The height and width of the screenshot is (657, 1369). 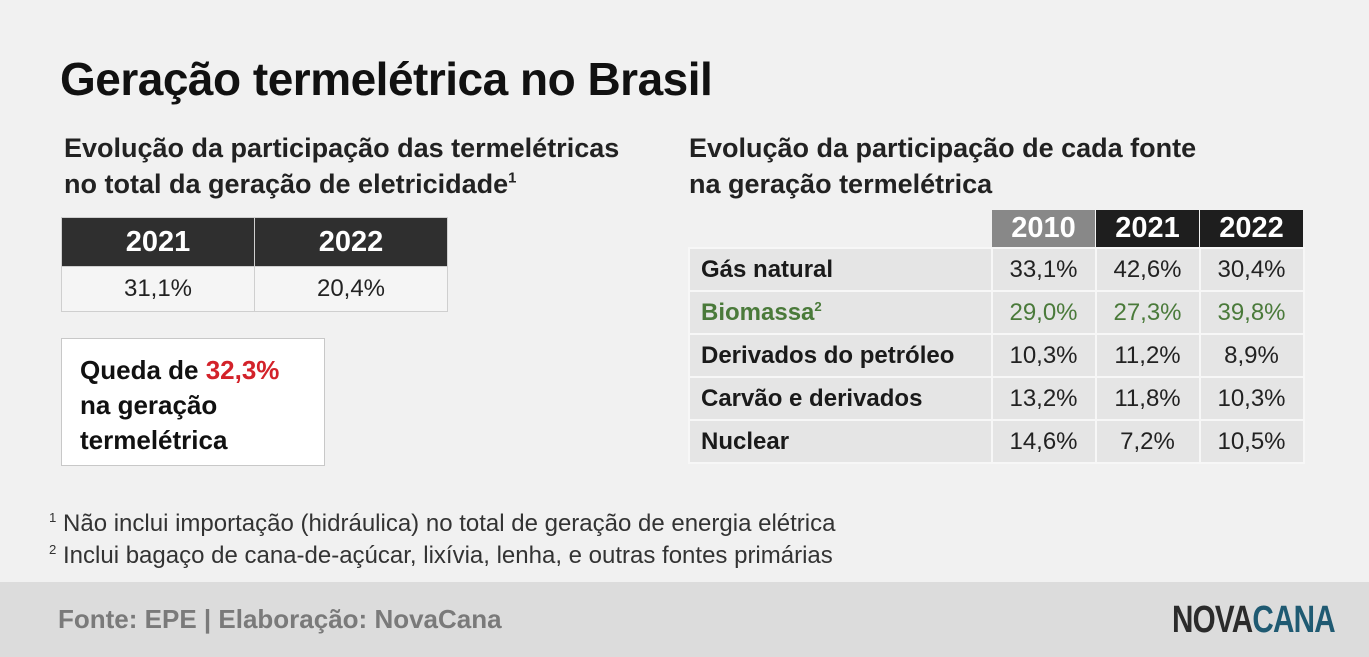 What do you see at coordinates (280, 619) in the screenshot?
I see `source-credit: Fonte: EPE | Elaboração: NovaCana` at bounding box center [280, 619].